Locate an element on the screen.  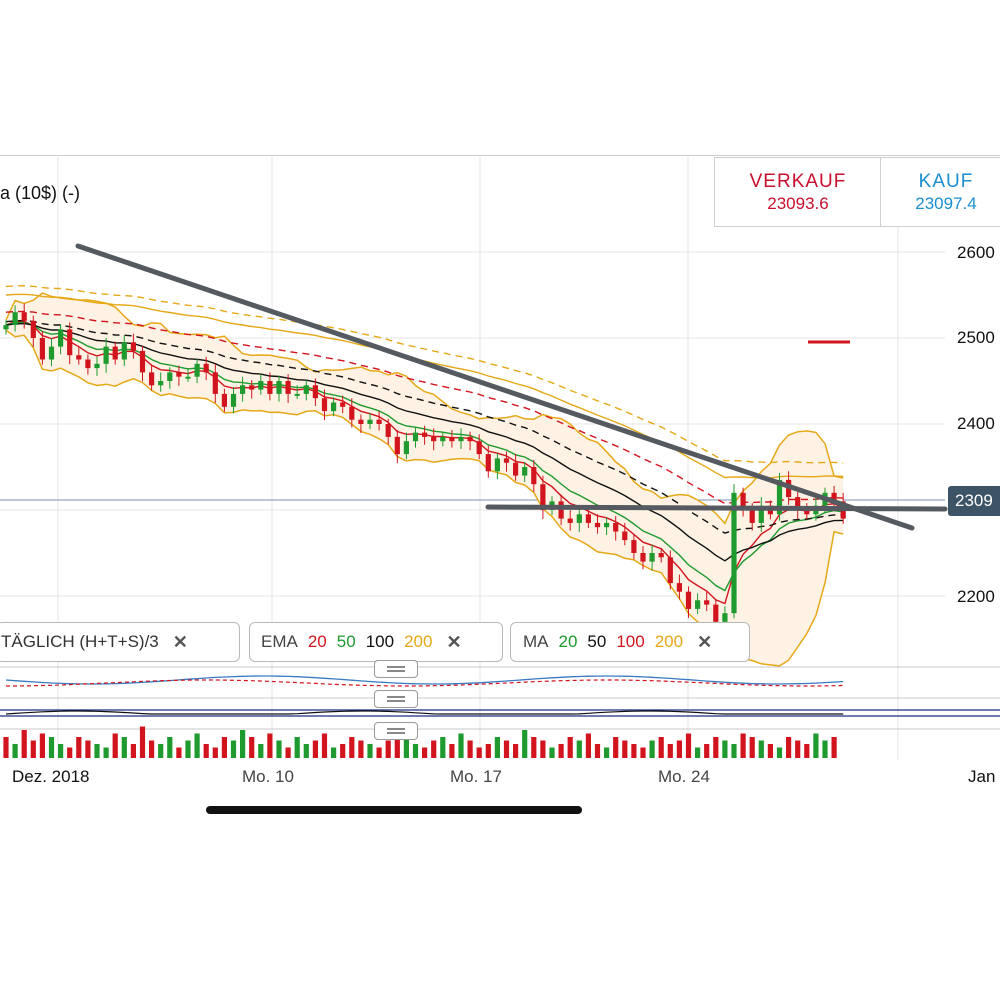
home-indicator is located at coordinates (394, 810).